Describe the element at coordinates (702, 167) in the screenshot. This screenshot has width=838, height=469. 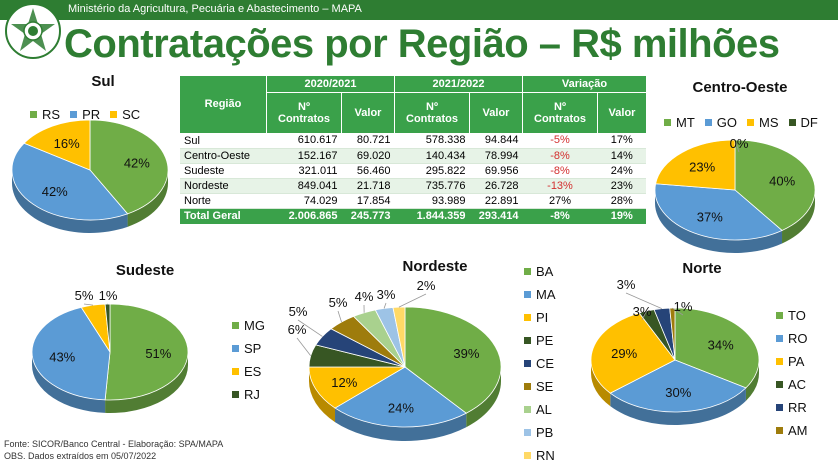
I see `data-label: 23%` at that location.